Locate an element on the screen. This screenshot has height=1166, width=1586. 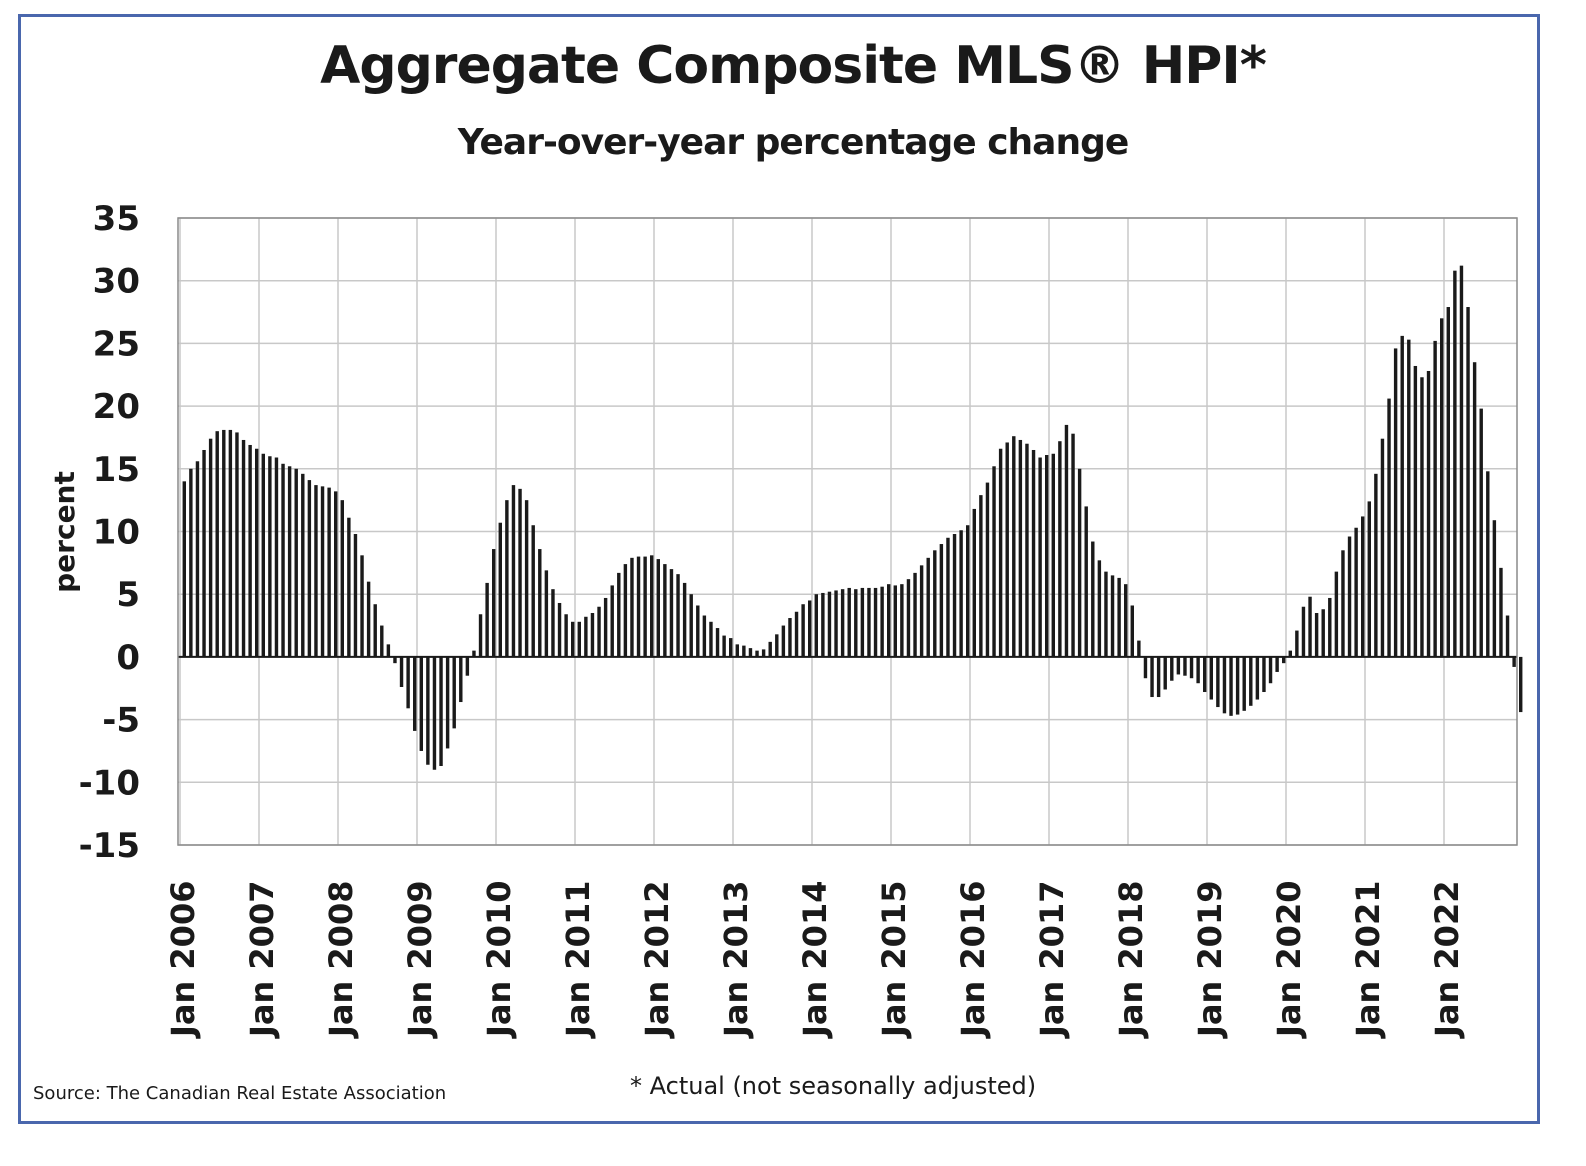
x-tick-label: Jan 2012 is located at coordinates (657, 960).